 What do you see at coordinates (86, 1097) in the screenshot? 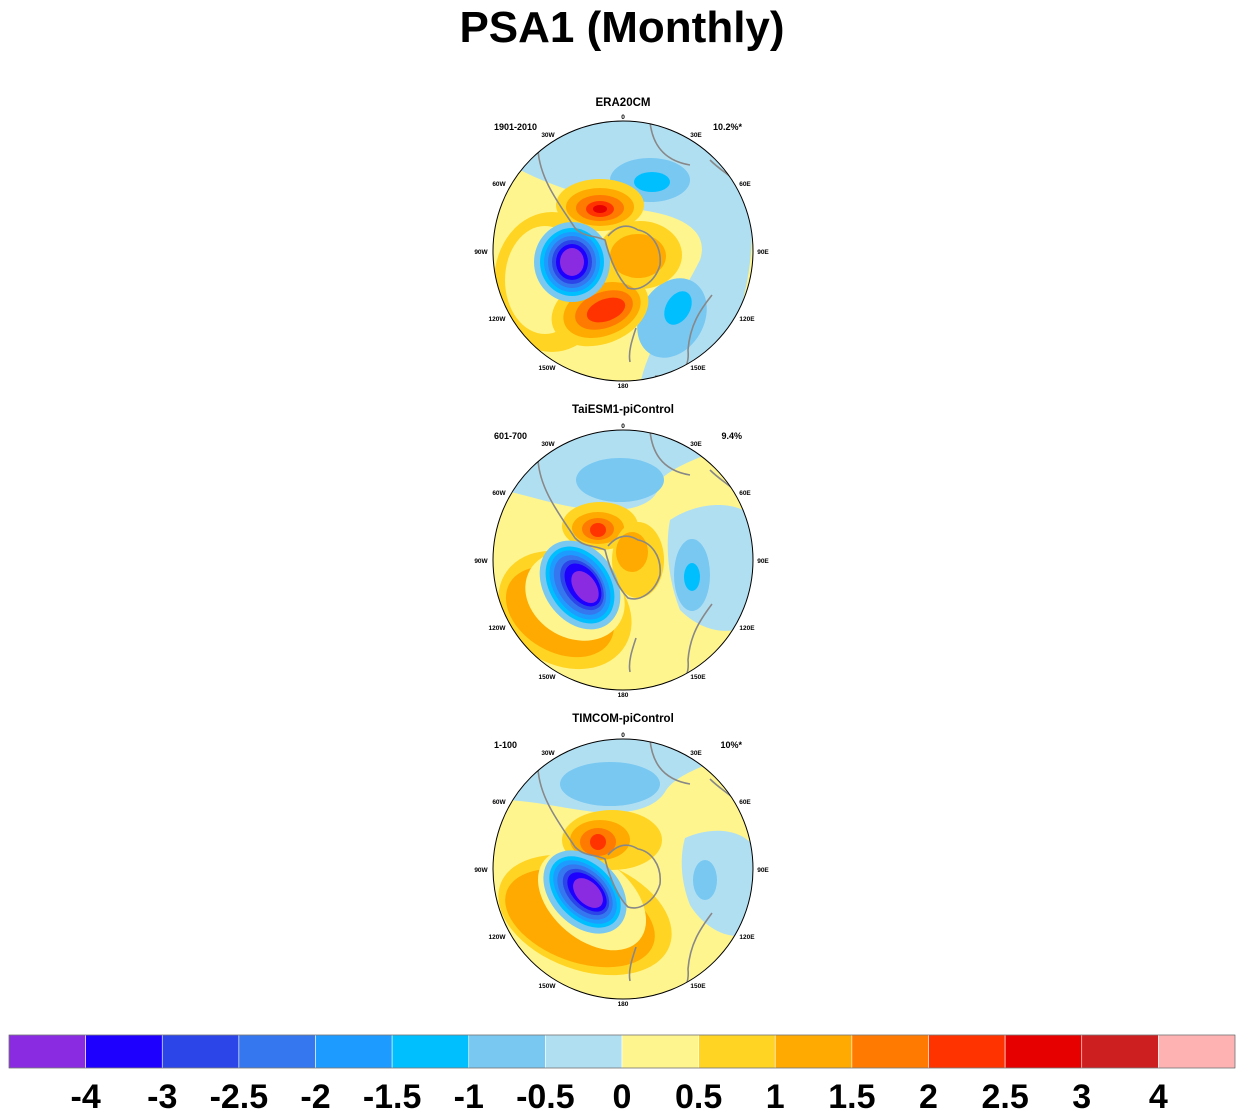
I see `colorbar-tick-label: -4` at bounding box center [86, 1097].